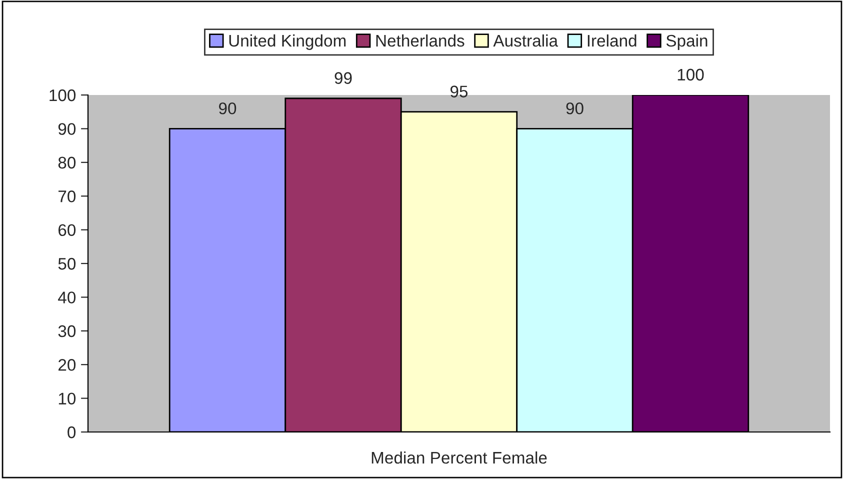 Image resolution: width=844 pixels, height=479 pixels. Describe the element at coordinates (459, 92) in the screenshot. I see `data-label: 95` at that location.